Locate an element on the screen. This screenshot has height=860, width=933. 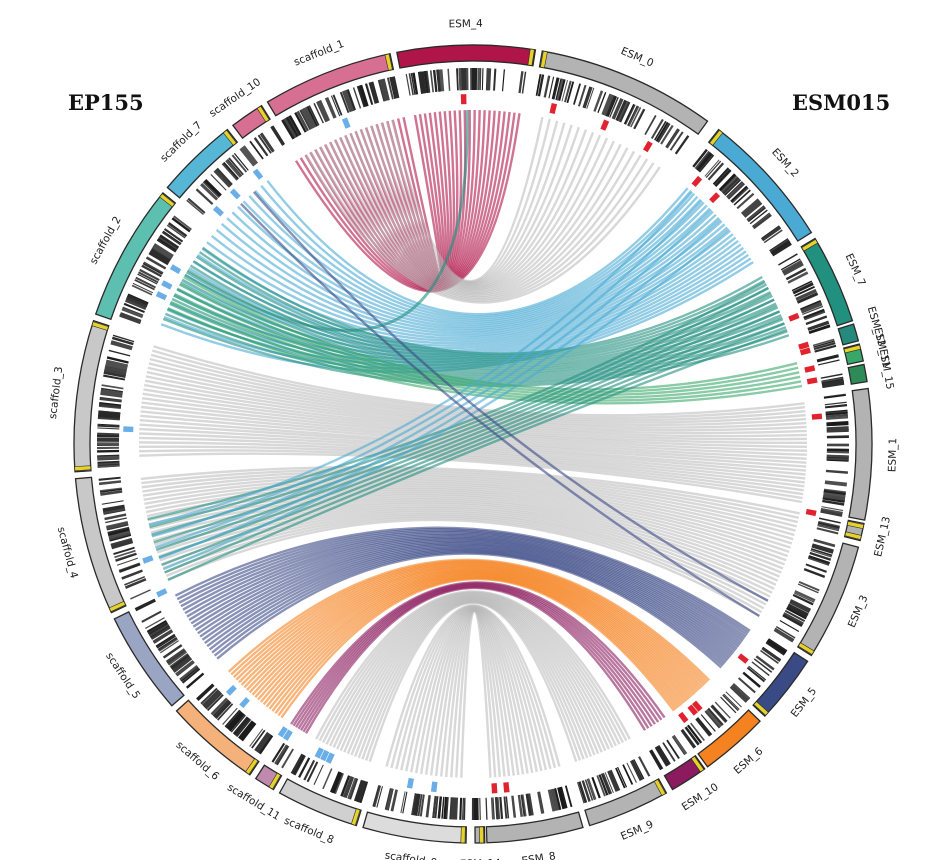
chromosome-label: scaffold_3 is located at coordinates (56, 393).